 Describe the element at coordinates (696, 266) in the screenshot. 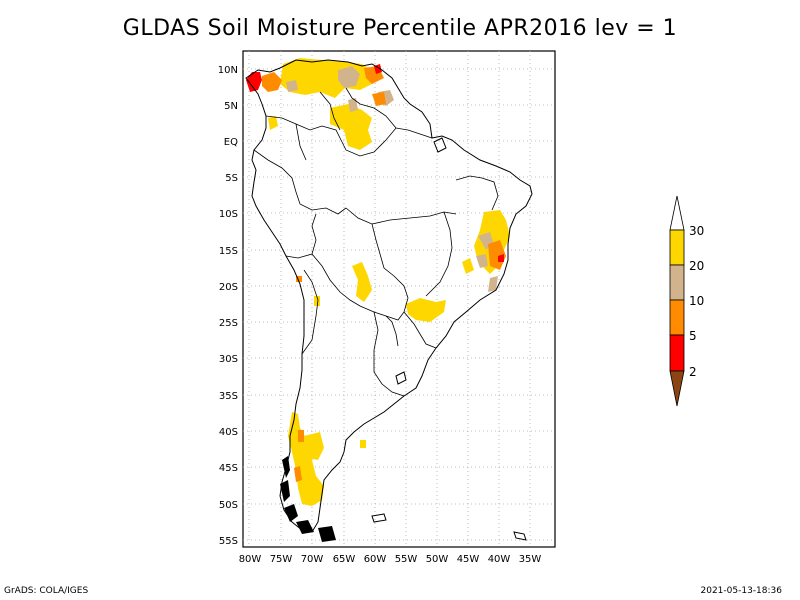

I see `colorbar-label: 20` at that location.